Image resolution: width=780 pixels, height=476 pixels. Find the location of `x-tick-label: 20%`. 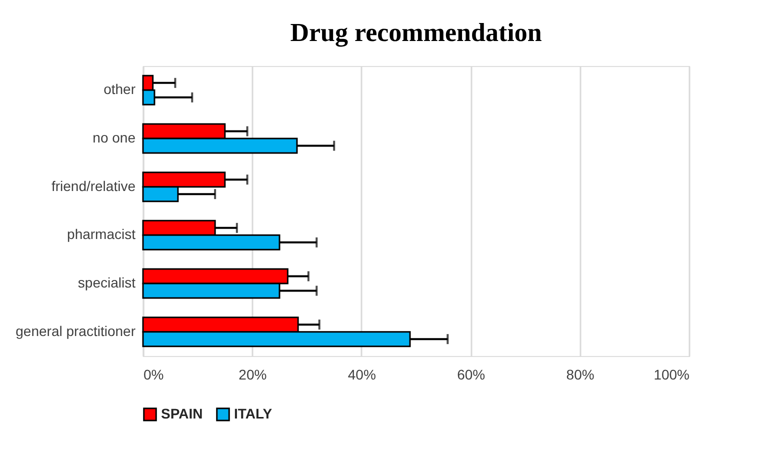

x-tick-label: 20% is located at coordinates (252, 374).